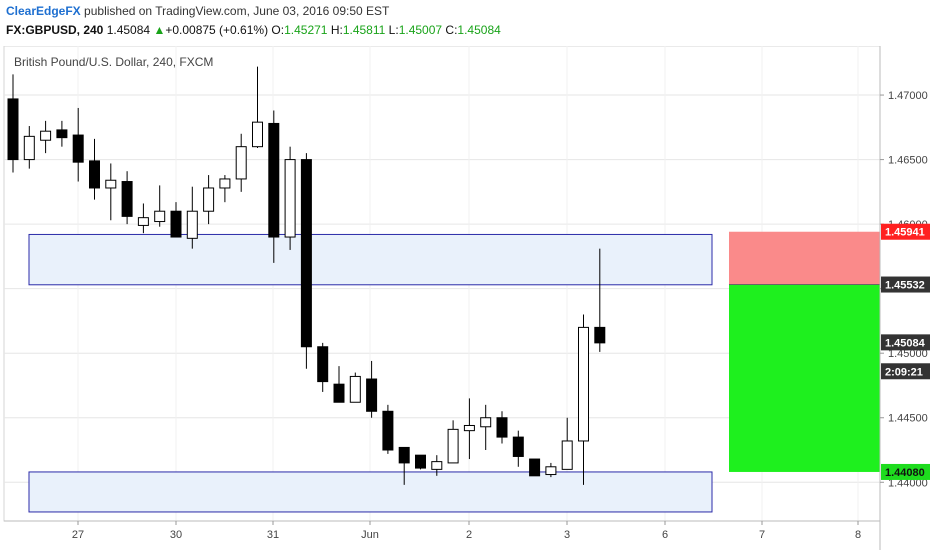 The height and width of the screenshot is (550, 932). What do you see at coordinates (908, 161) in the screenshot?
I see `y-tick-label: 1.46500` at bounding box center [908, 161].